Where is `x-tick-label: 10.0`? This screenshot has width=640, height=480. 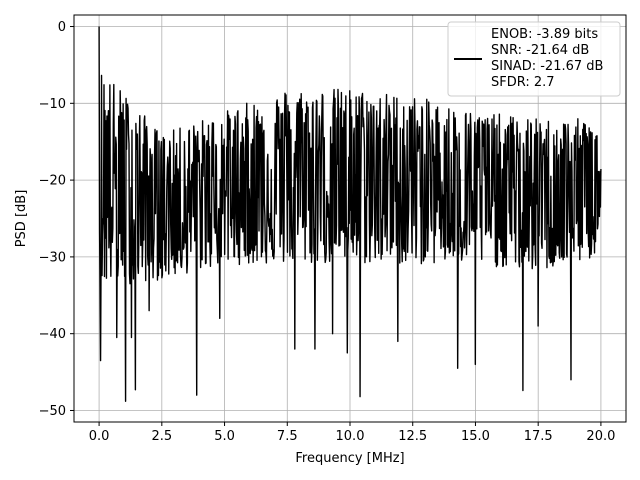
x-tick-label: 10.0 is located at coordinates (350, 436).